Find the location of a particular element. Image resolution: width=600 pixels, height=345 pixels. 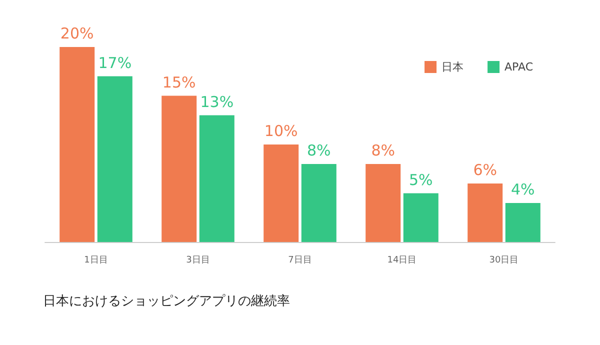

data-label: 13% is located at coordinates (217, 101).